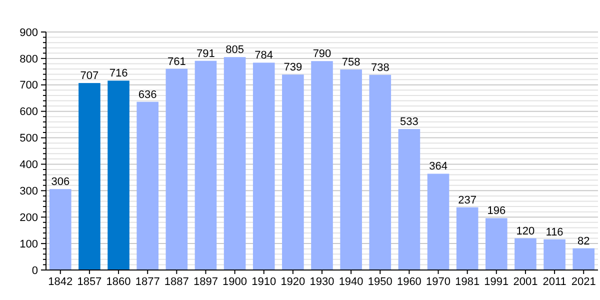 The height and width of the screenshot is (300, 600). What do you see at coordinates (293, 282) in the screenshot?
I see `x-tick-label: 1920` at bounding box center [293, 282].